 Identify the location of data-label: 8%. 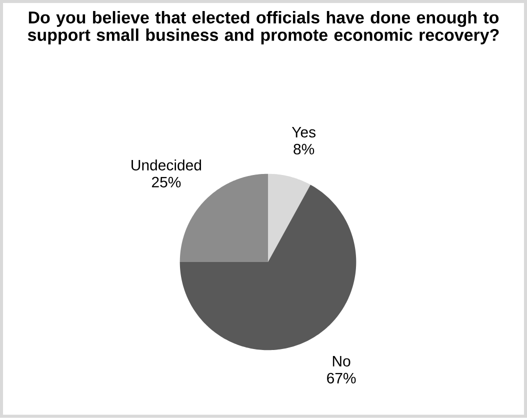
(304, 149).